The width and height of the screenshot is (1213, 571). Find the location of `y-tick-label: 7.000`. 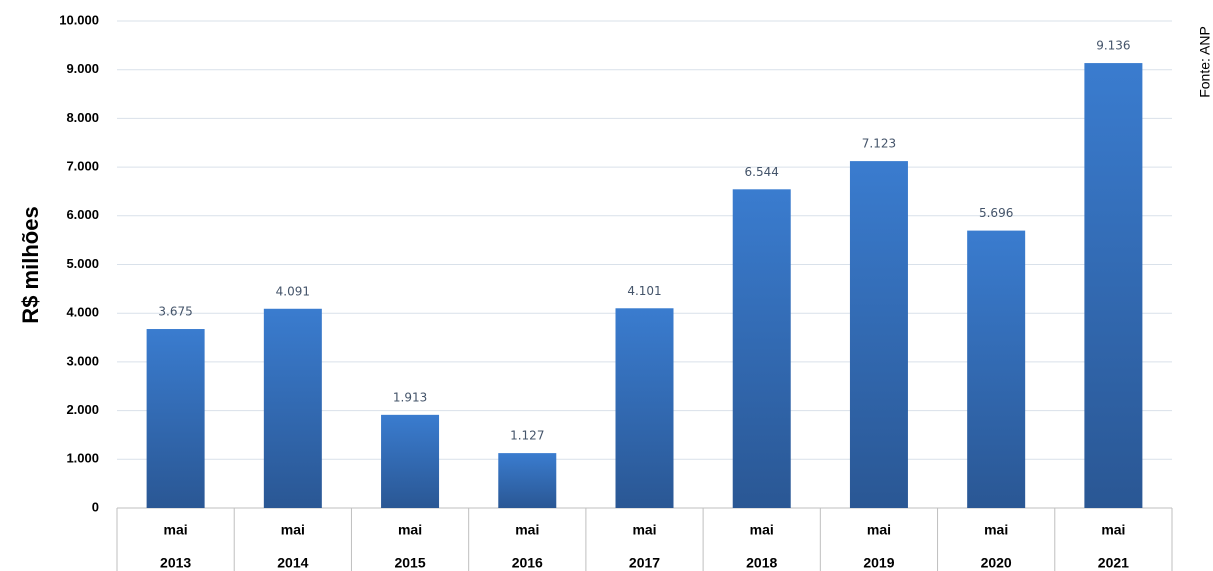

y-tick-label: 7.000 is located at coordinates (82, 166).